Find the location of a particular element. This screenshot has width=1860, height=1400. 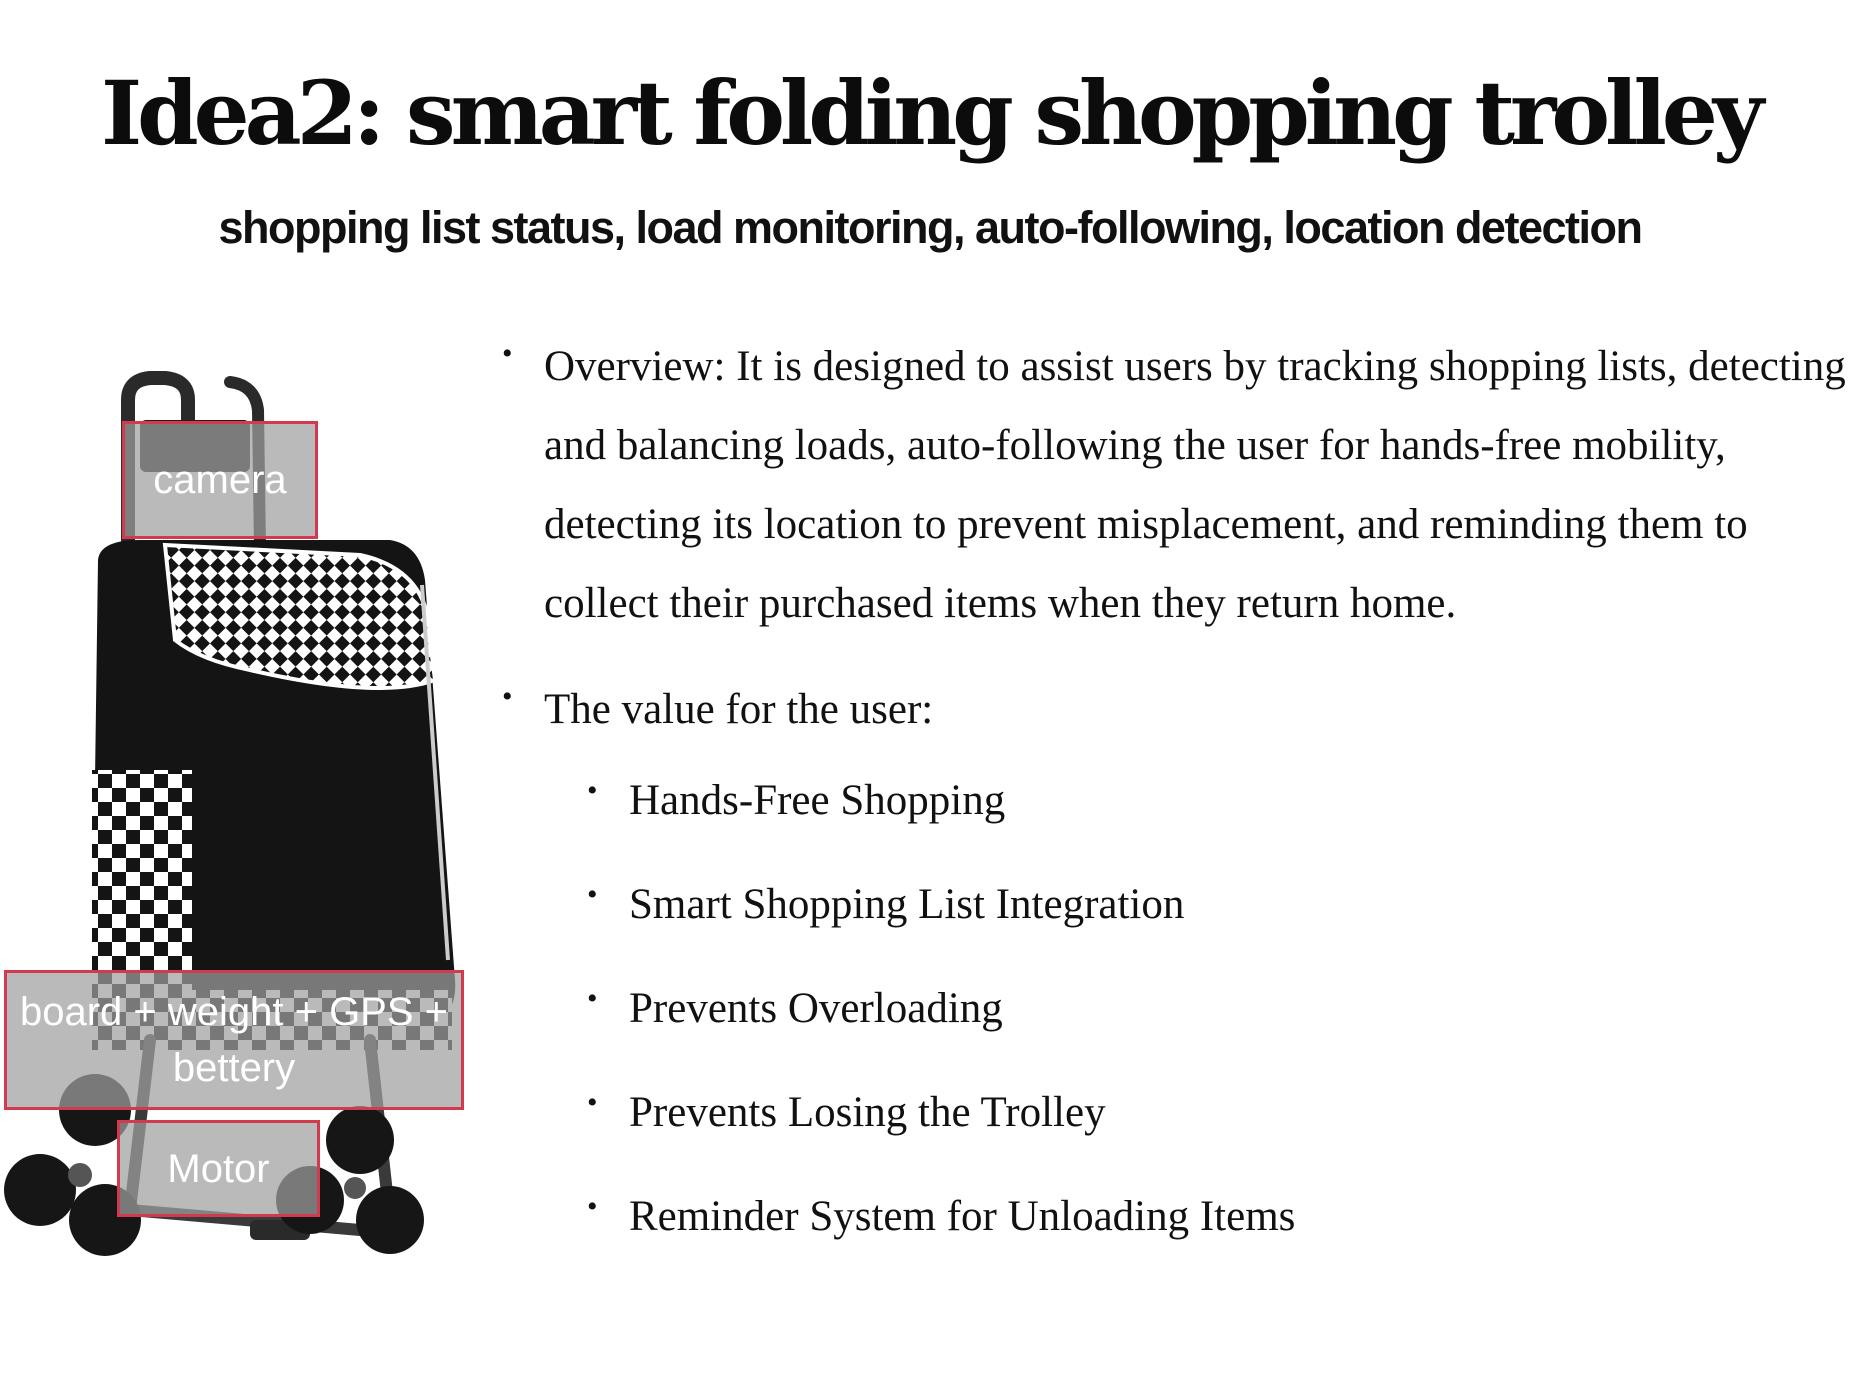

value-item: • Prevents Overloading is located at coordinates (1175, 1009).